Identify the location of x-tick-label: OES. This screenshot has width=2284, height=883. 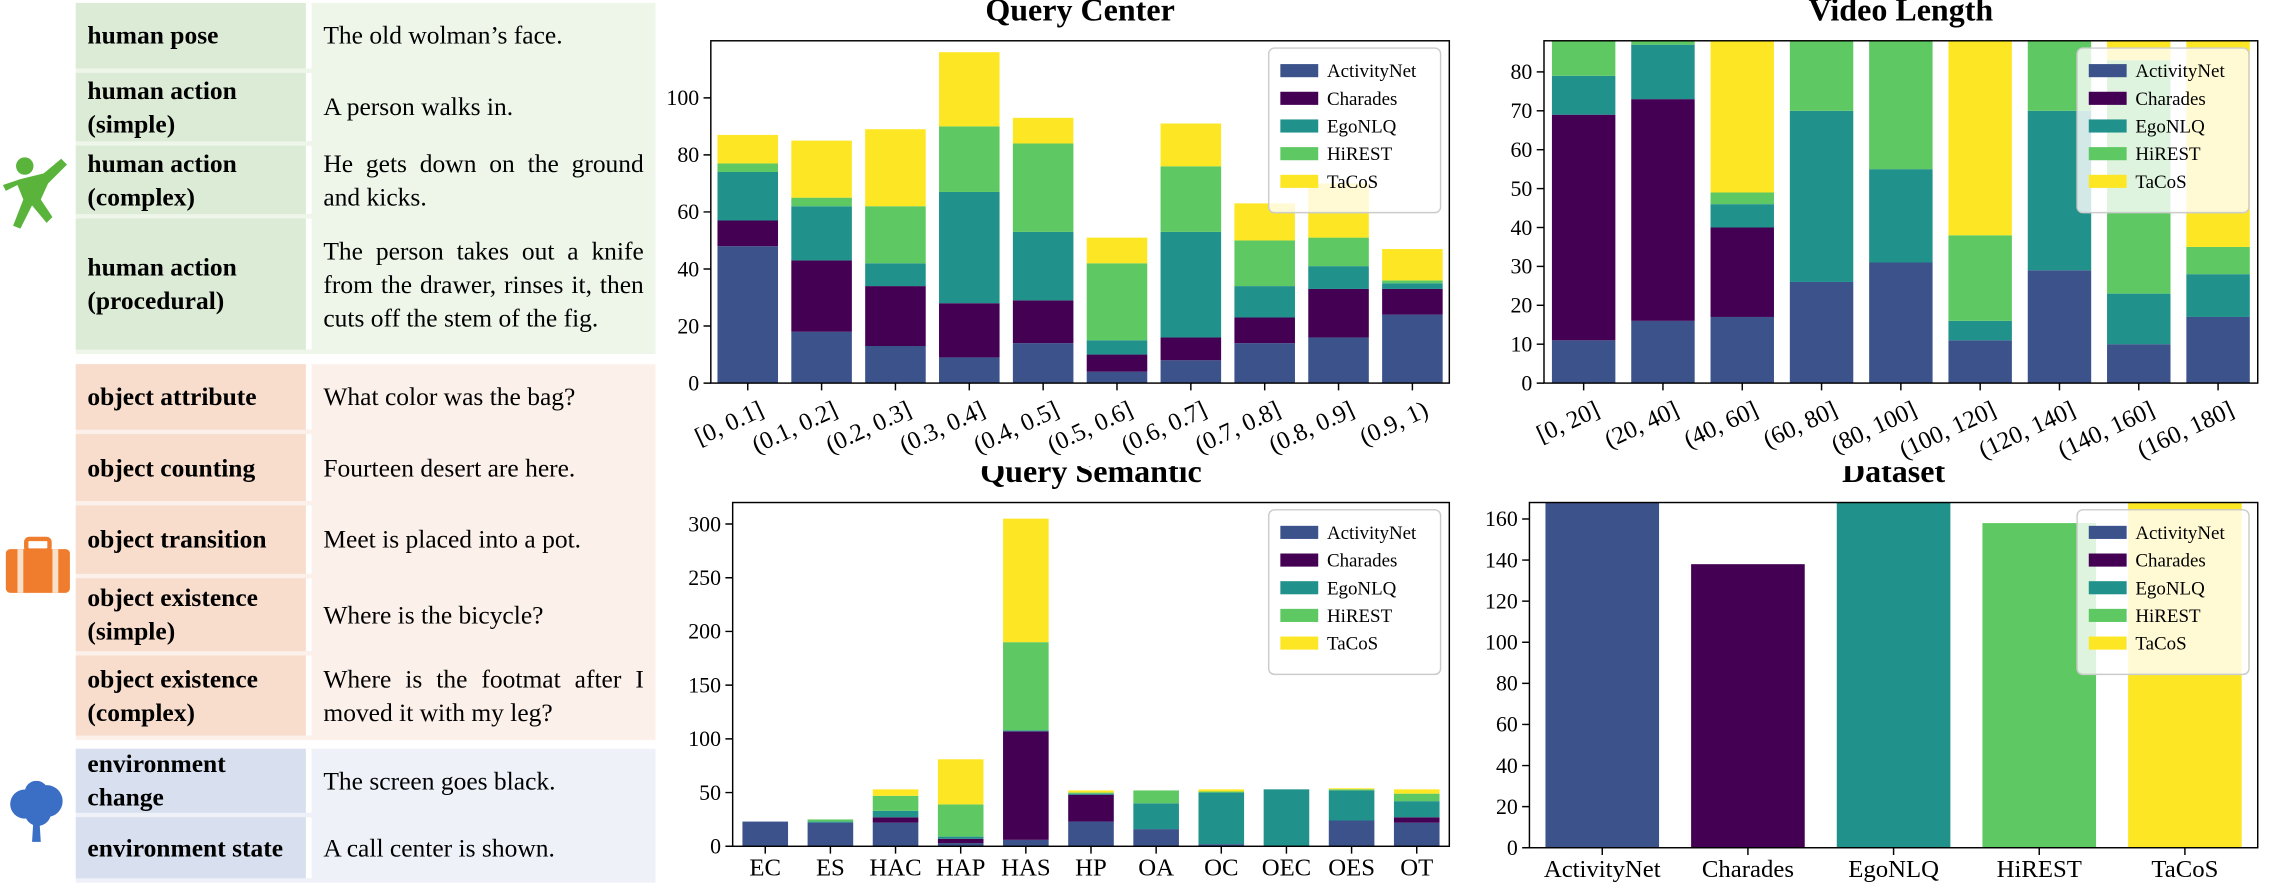
(1351, 867).